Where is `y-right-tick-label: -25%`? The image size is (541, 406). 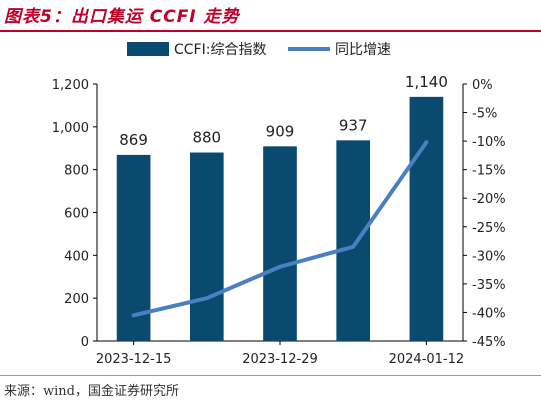 y-right-tick-label: -25% is located at coordinates (489, 228).